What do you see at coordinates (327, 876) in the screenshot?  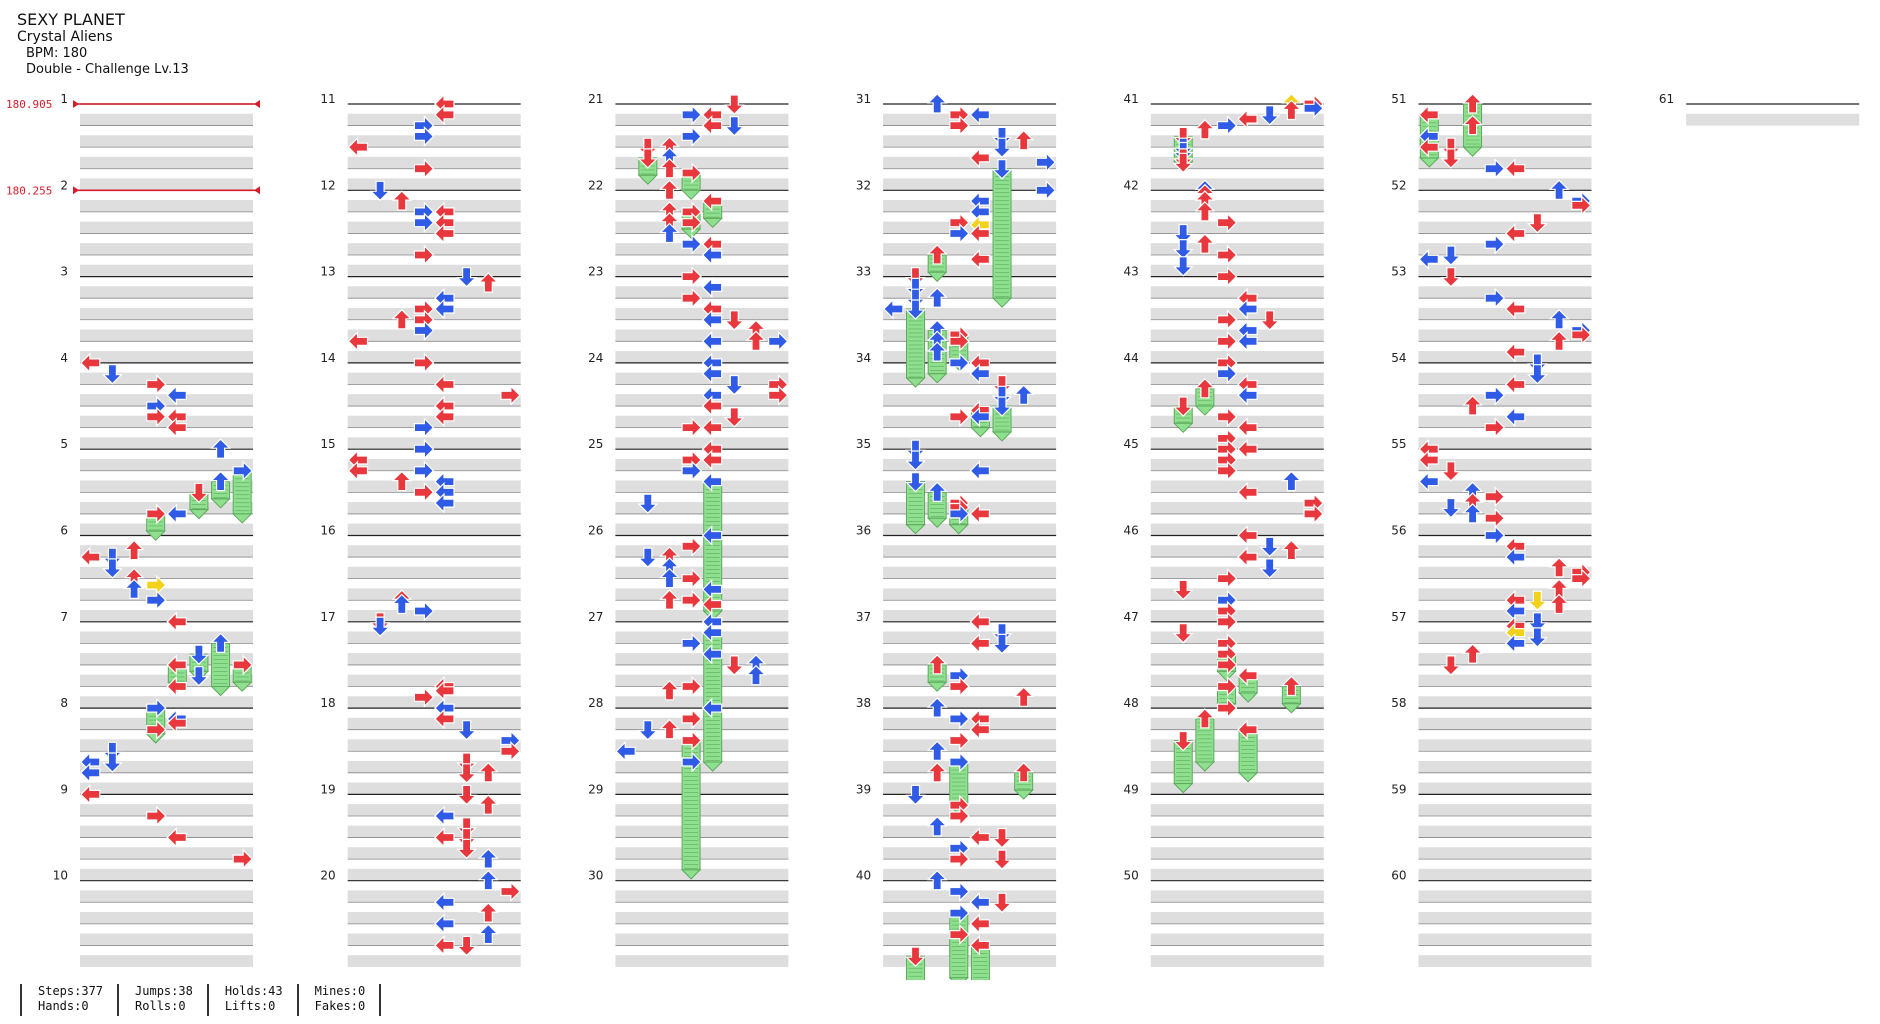 I see `measure-number: 20` at bounding box center [327, 876].